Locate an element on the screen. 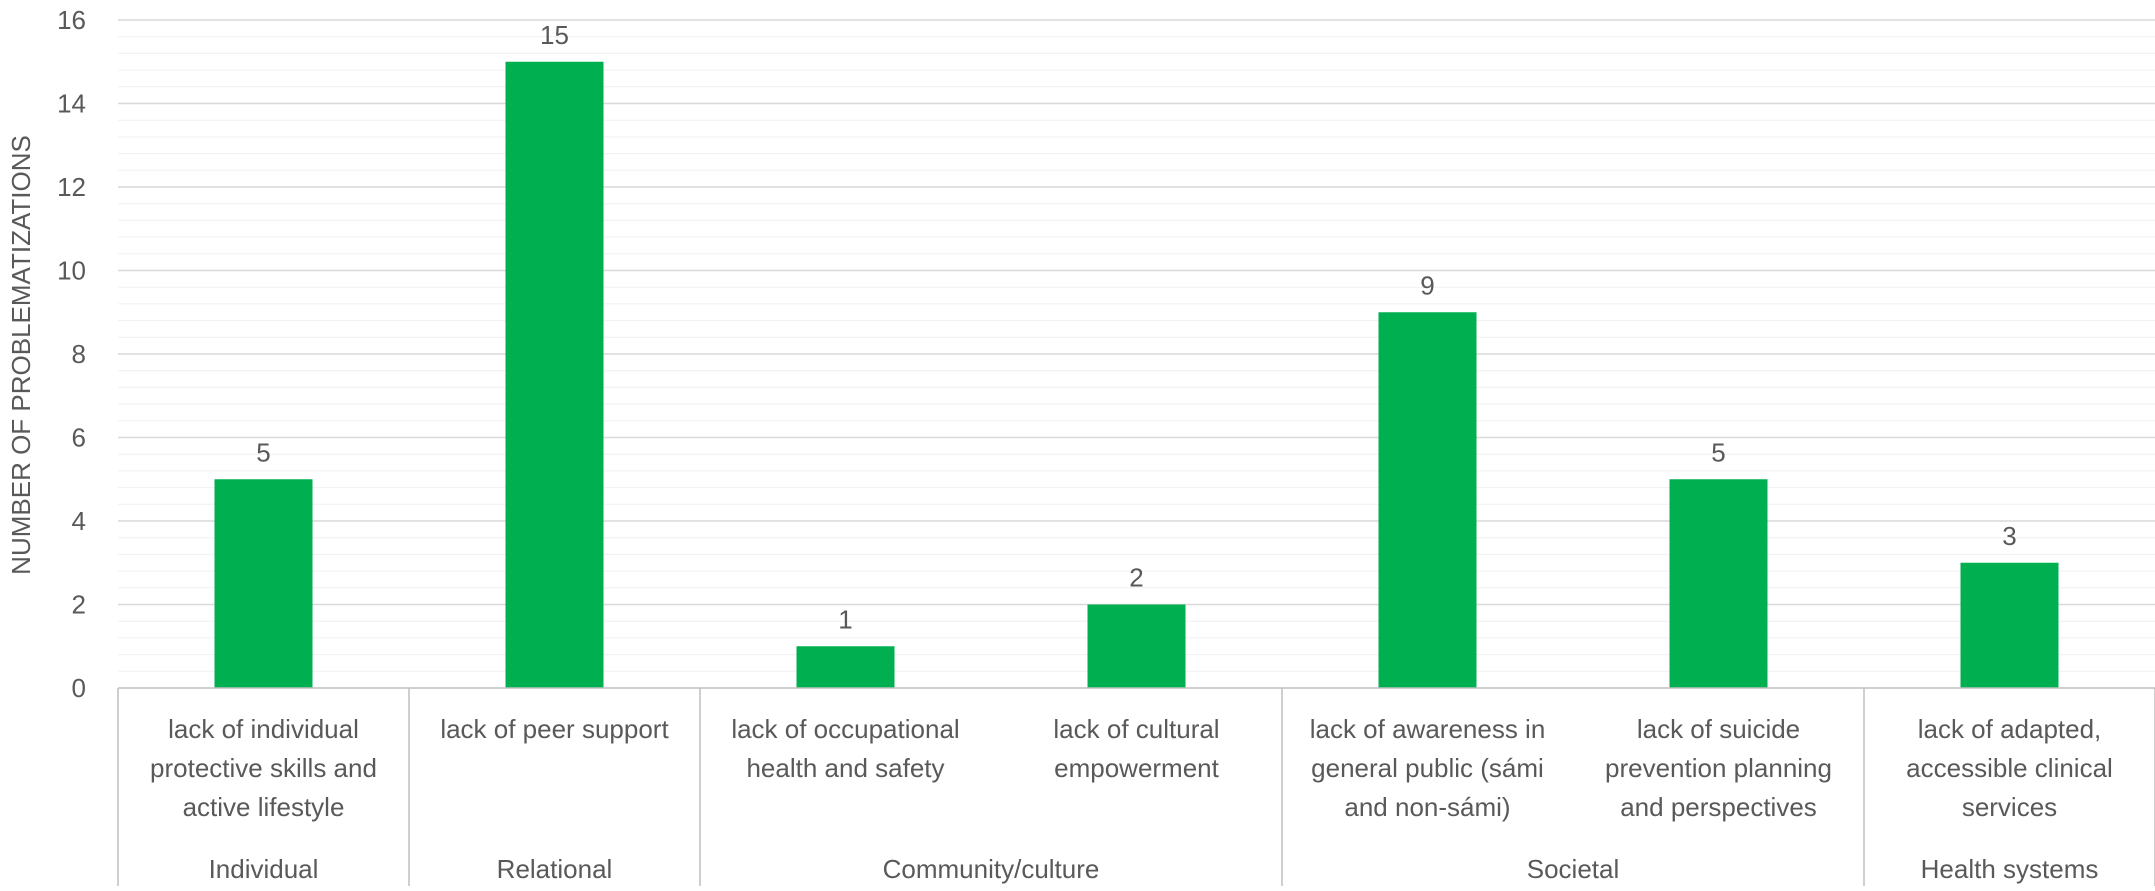  data-label: 15 is located at coordinates (554, 35).